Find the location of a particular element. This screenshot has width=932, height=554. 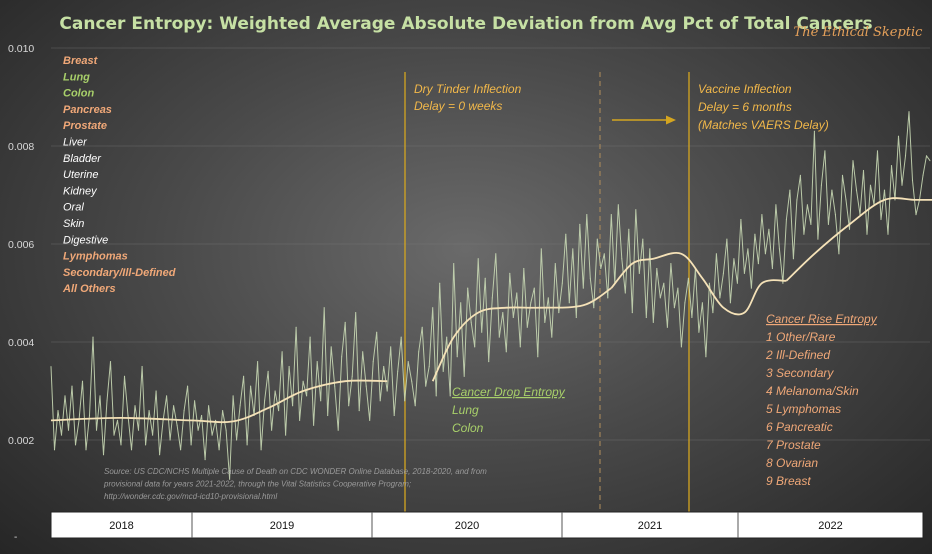

y-axis: 0.010 0.008 0.006 0.004 0.002 - is located at coordinates (21, 293).